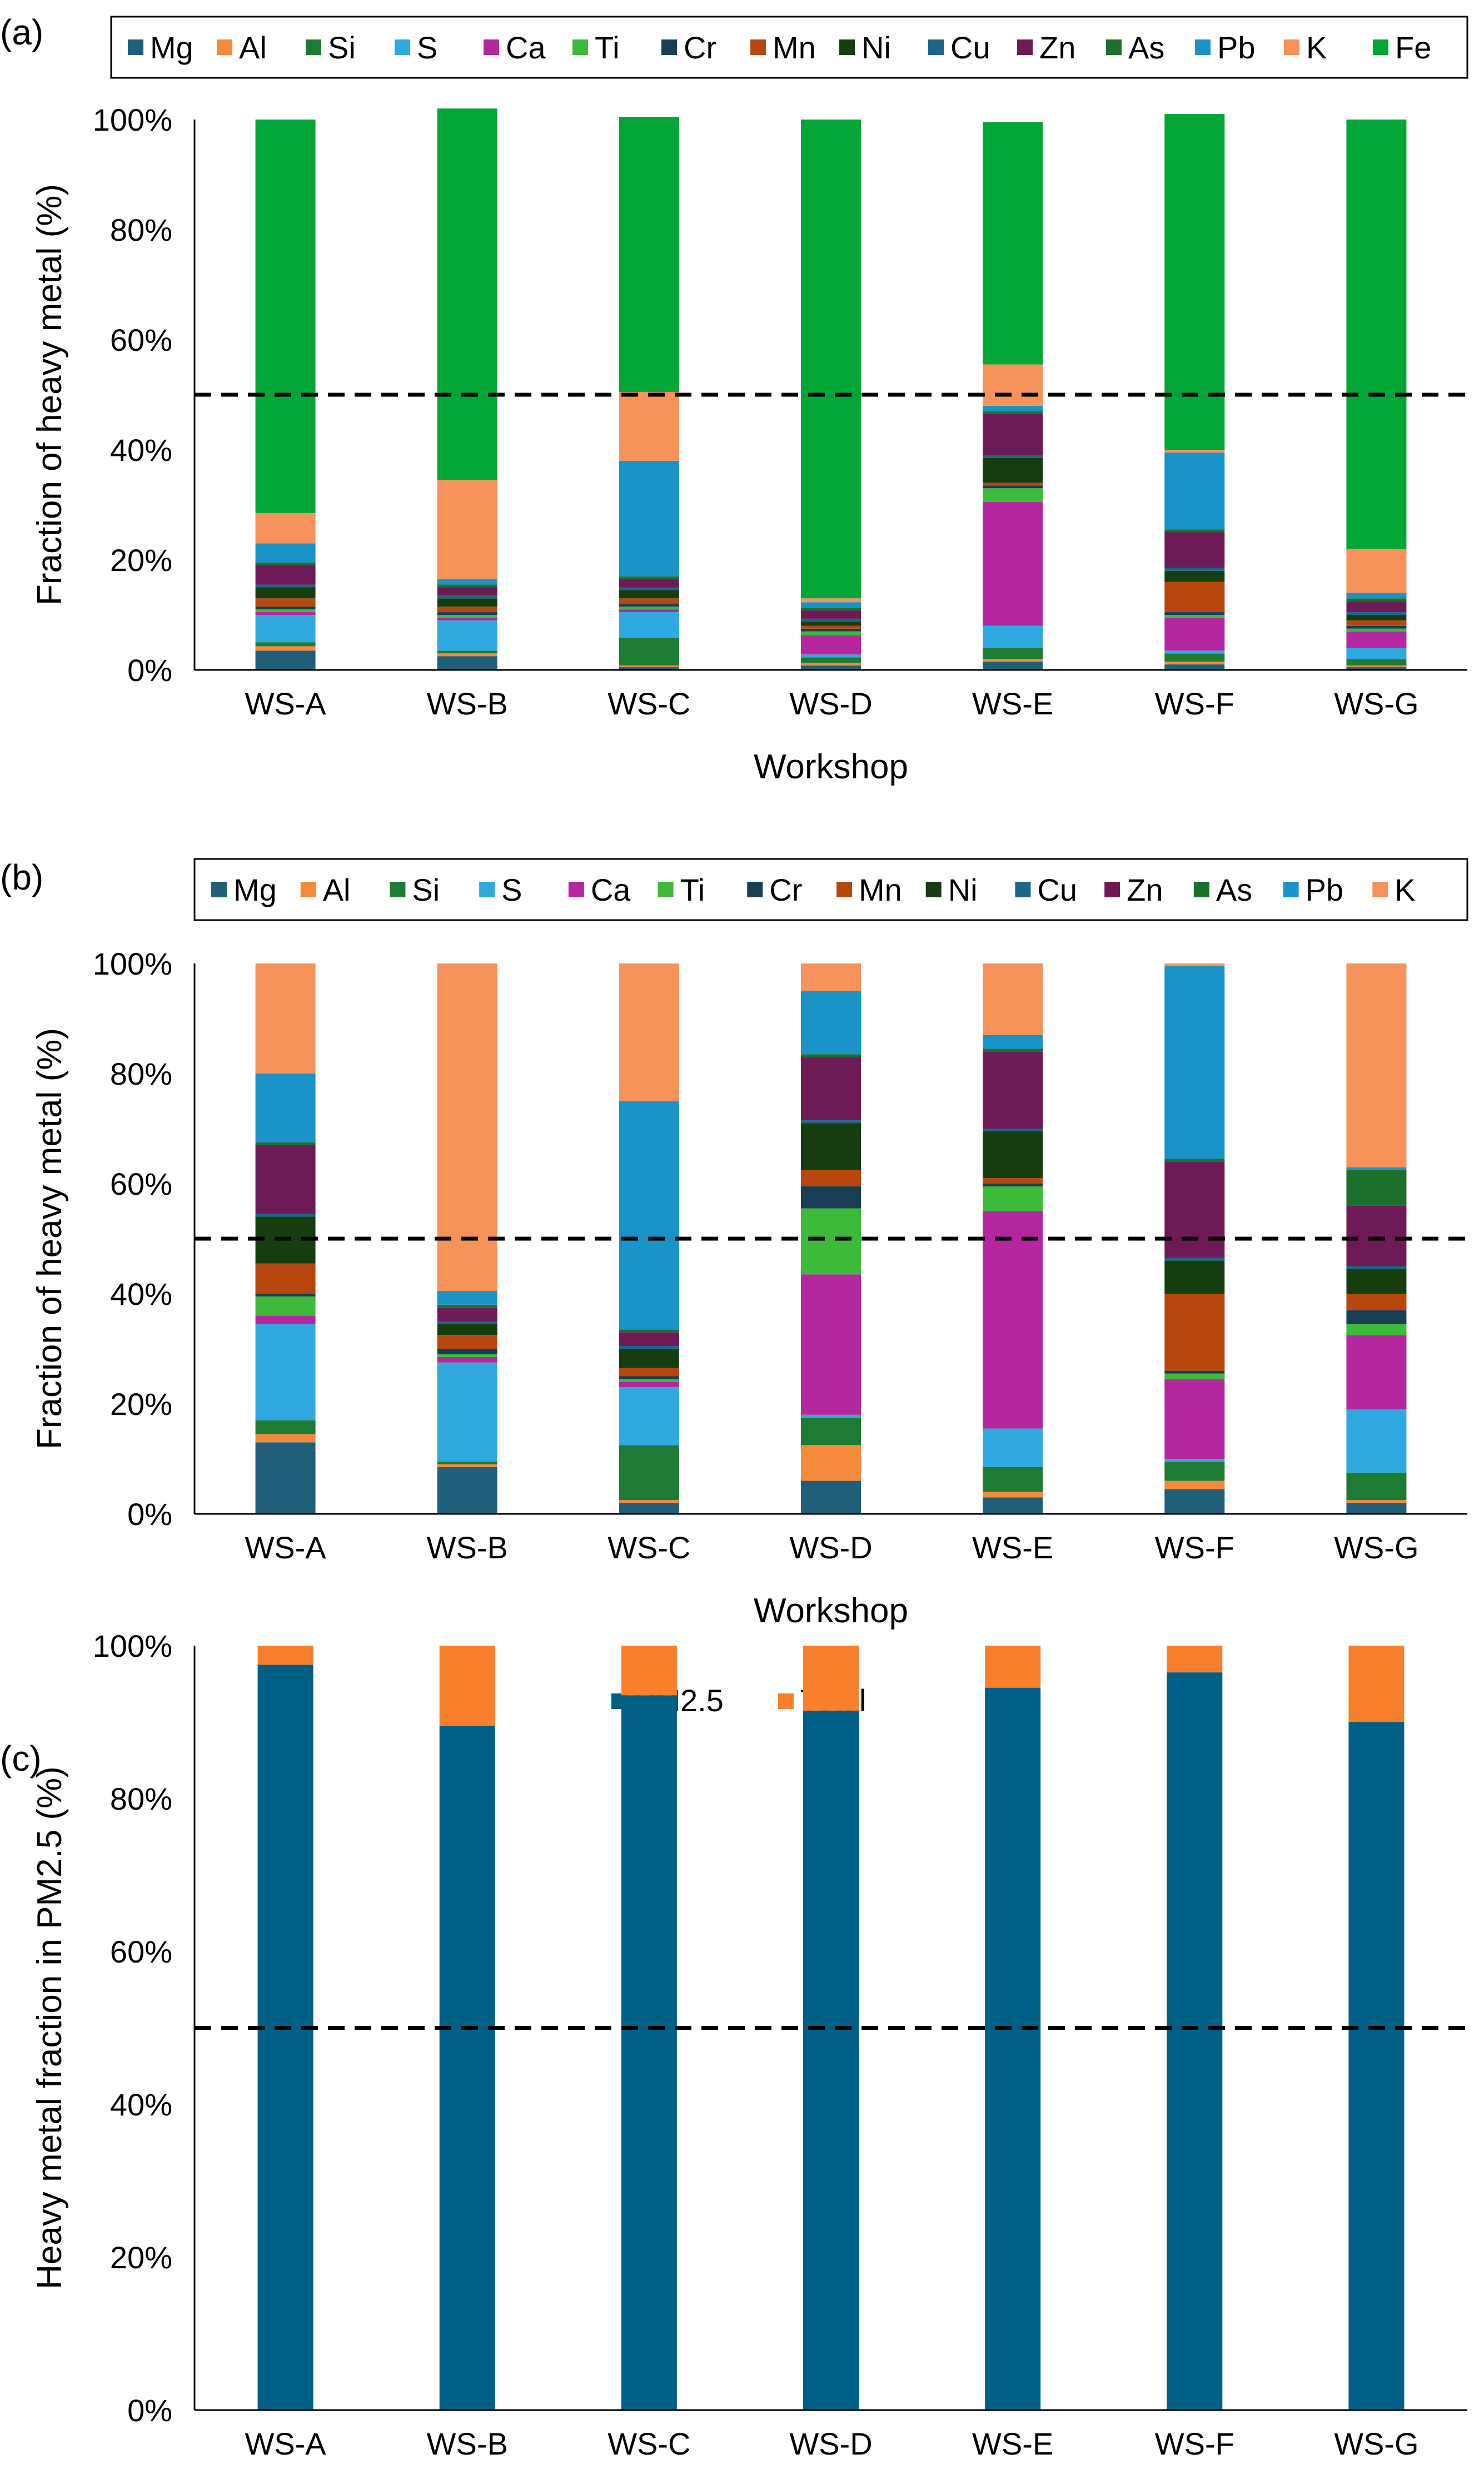 The image size is (1484, 2474). What do you see at coordinates (1013, 1155) in the screenshot?
I see `bar-segment-ws-e-ni` at bounding box center [1013, 1155].